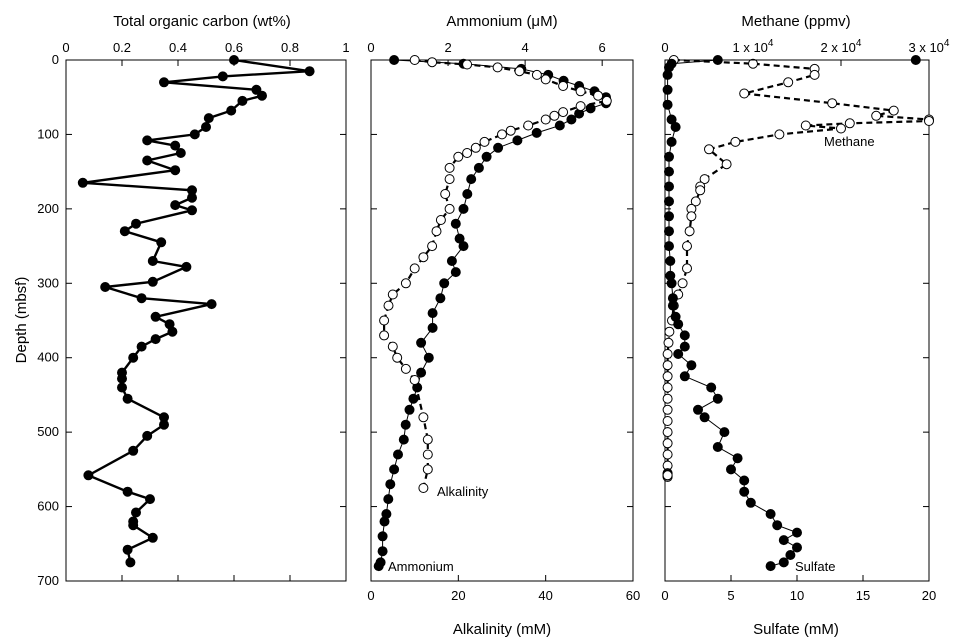 This screenshot has width=960, height=644. What do you see at coordinates (501, 21) in the screenshot?
I see `panel-title-ammonium: Ammonium (μM)` at bounding box center [501, 21].